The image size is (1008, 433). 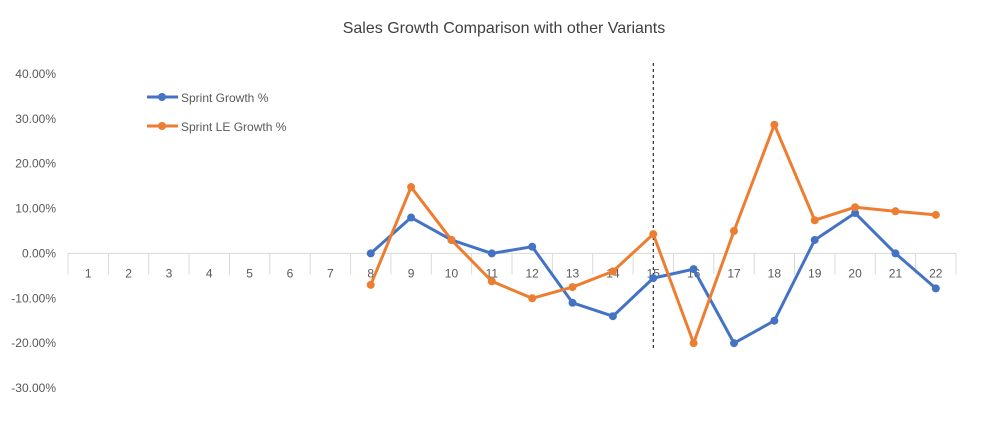 I want to click on x-tick-label: 10, so click(x=452, y=273).